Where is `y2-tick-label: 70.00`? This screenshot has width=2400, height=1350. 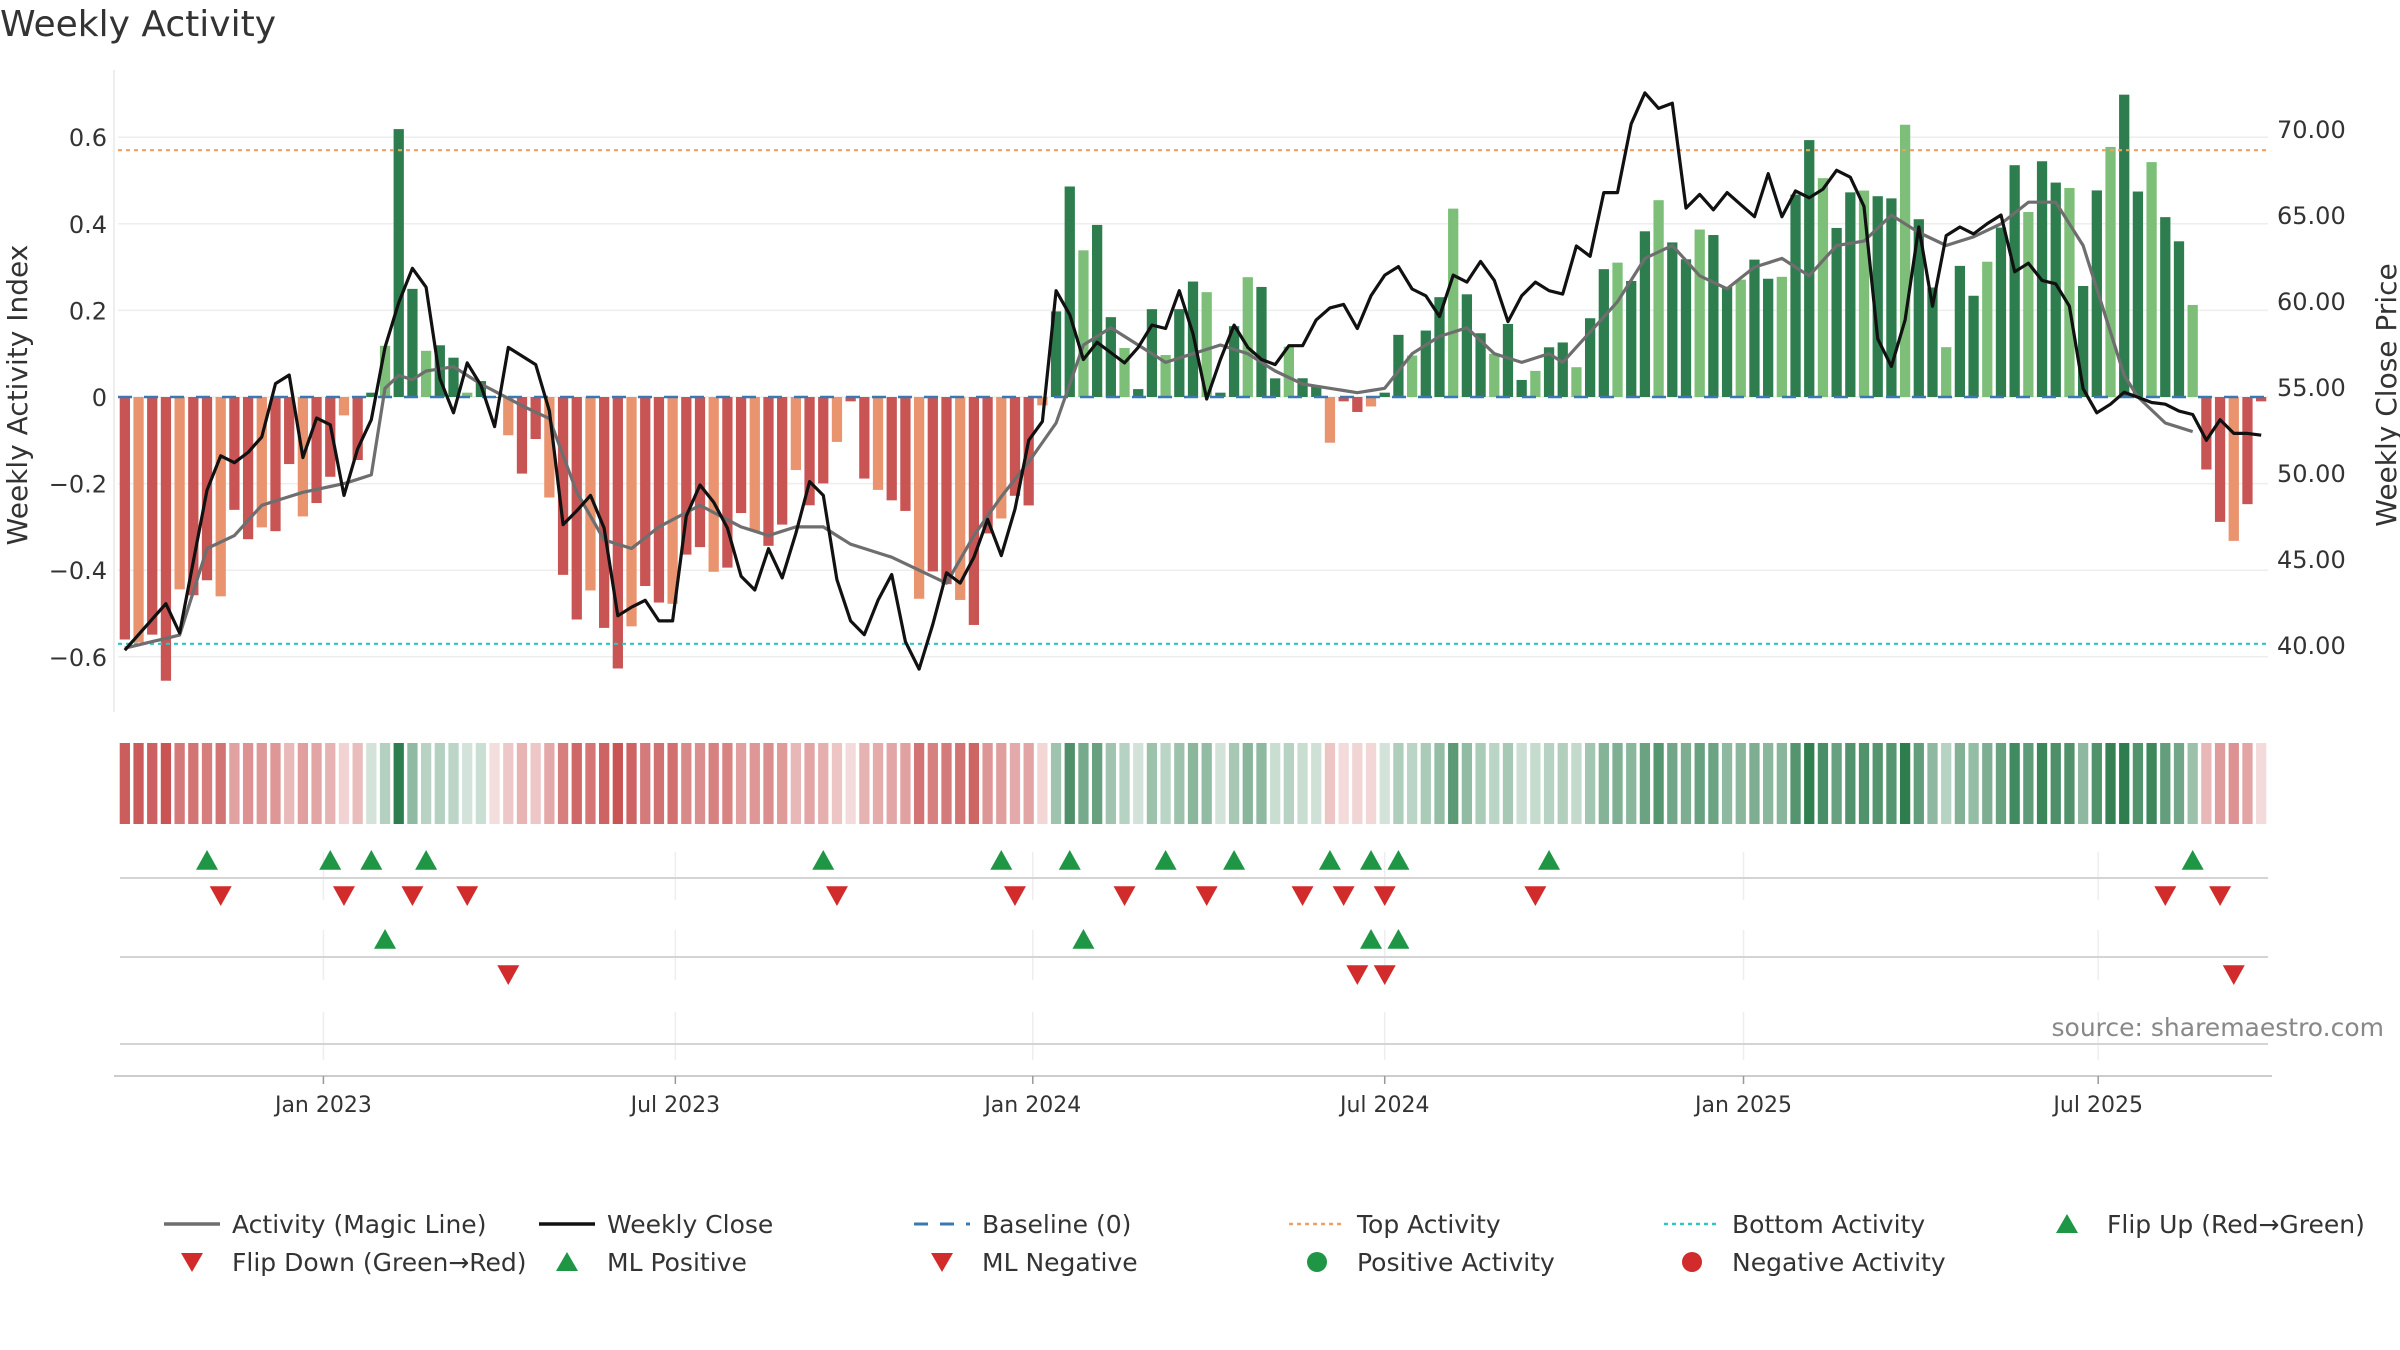
y2-tick-label: 70.00 is located at coordinates (2311, 130).